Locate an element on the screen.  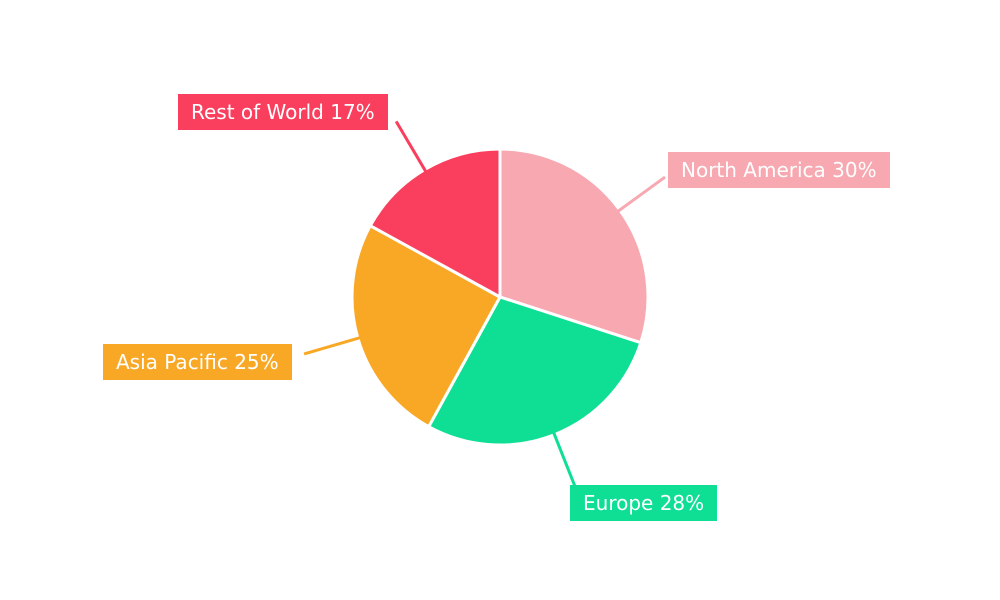
leader-line-rest-of-world is located at coordinates (411, 147).